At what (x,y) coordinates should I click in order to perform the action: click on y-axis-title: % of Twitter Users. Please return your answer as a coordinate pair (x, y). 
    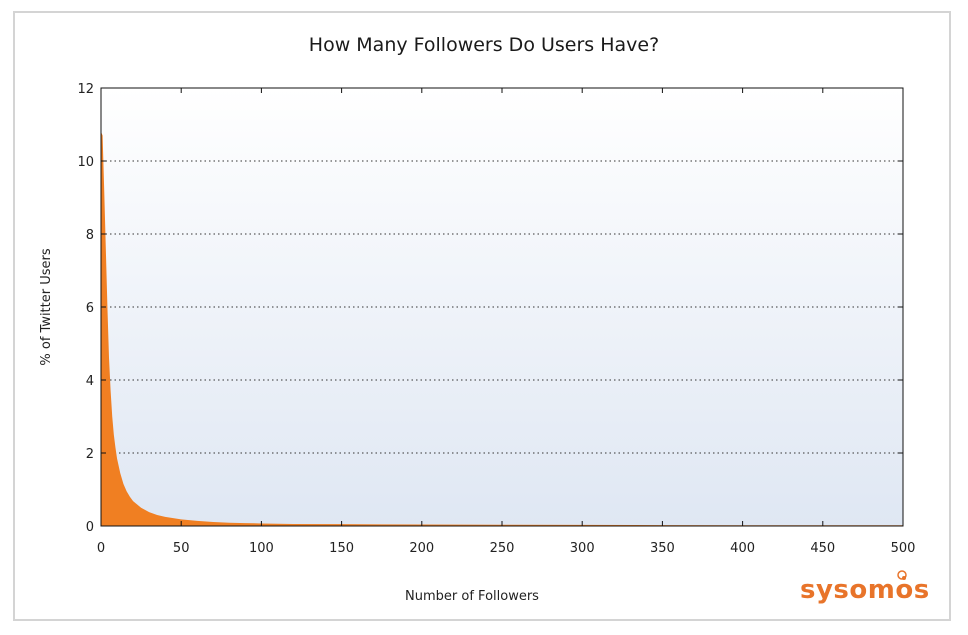
    Looking at the image, I should click on (46, 306).